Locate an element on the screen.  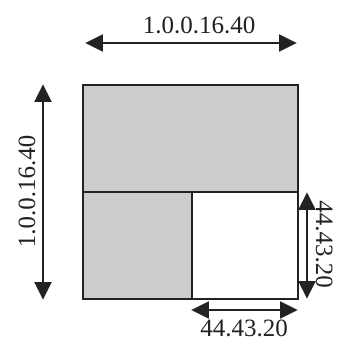
left-dimension-label: 1.0.0.16.40 is located at coordinates (27, 191).